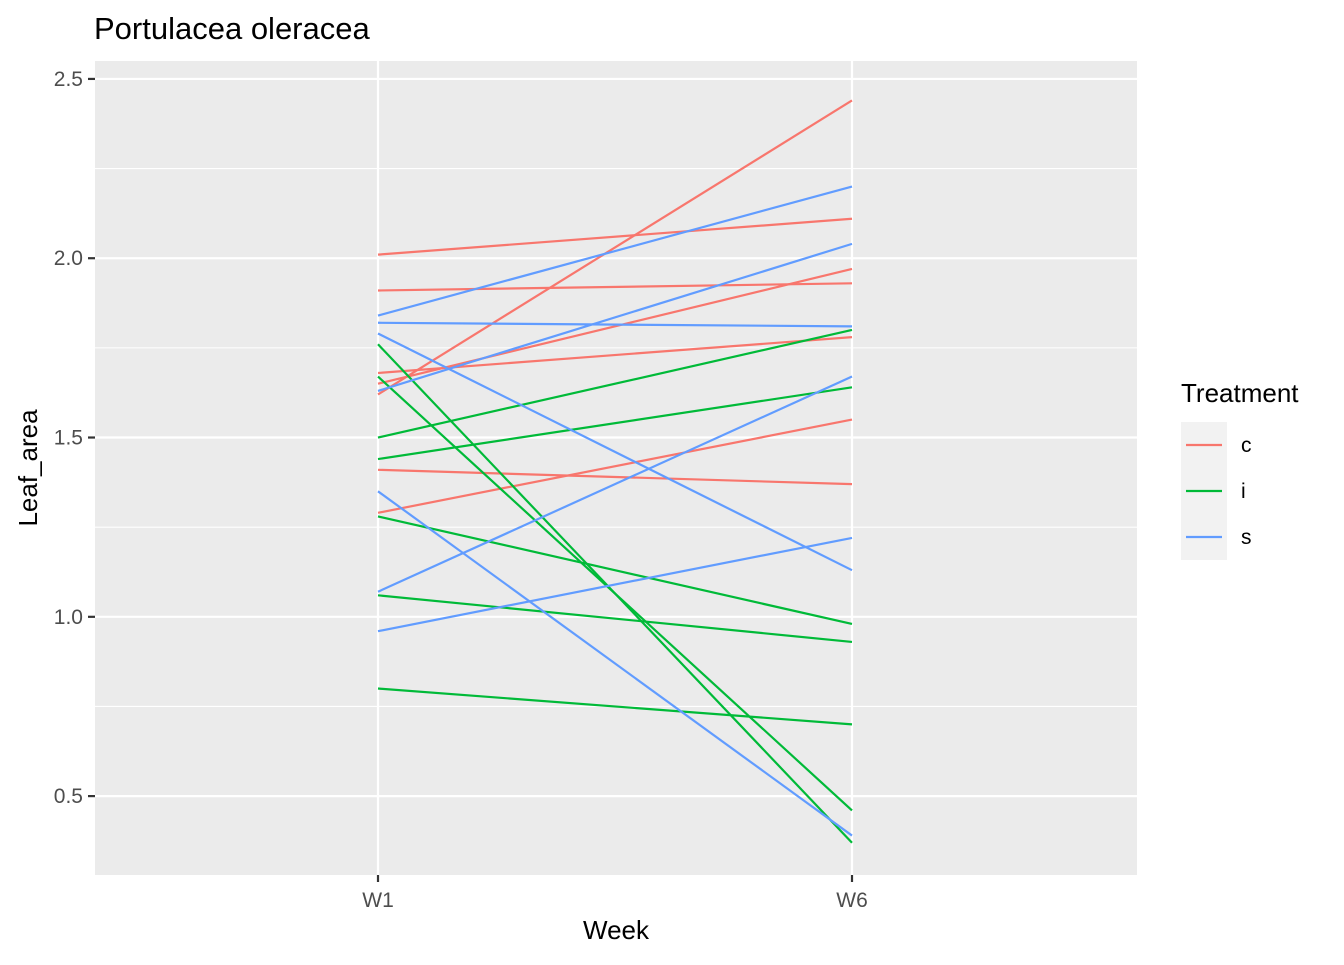 The width and height of the screenshot is (1344, 965). What do you see at coordinates (616, 930) in the screenshot?
I see `x-axis-title: Week` at bounding box center [616, 930].